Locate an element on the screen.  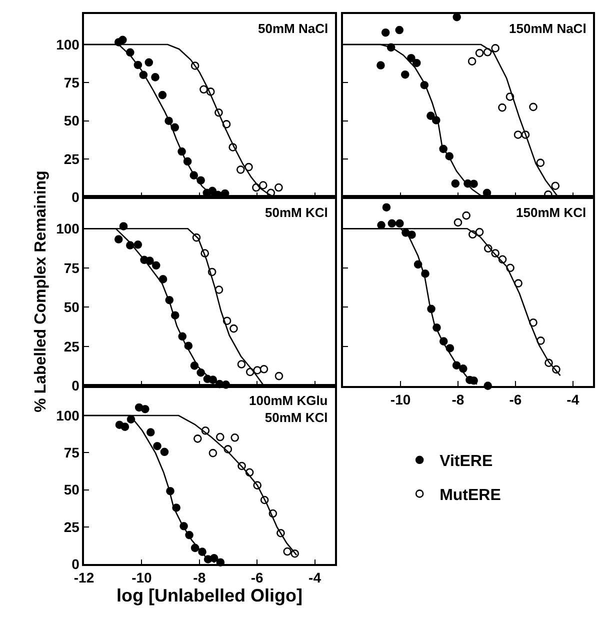
legend-label: MutERE is located at coordinates (471, 495).